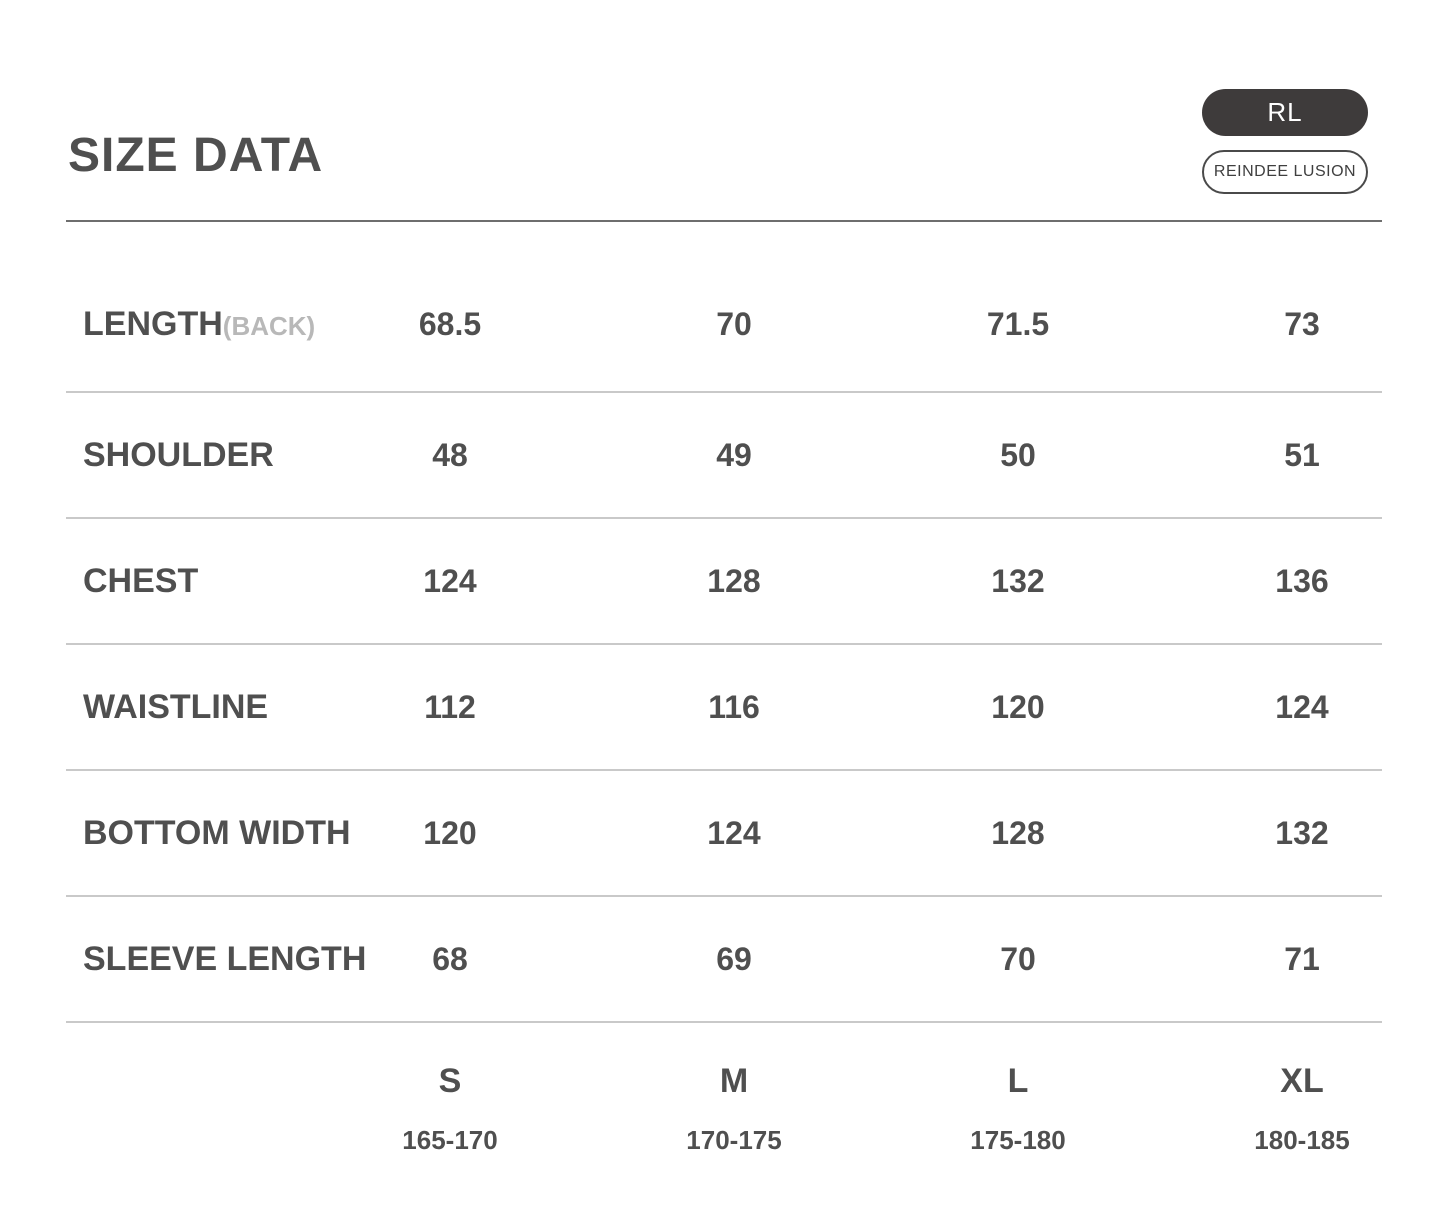  I want to click on height-range-xl: 180-185, so click(1302, 1140).